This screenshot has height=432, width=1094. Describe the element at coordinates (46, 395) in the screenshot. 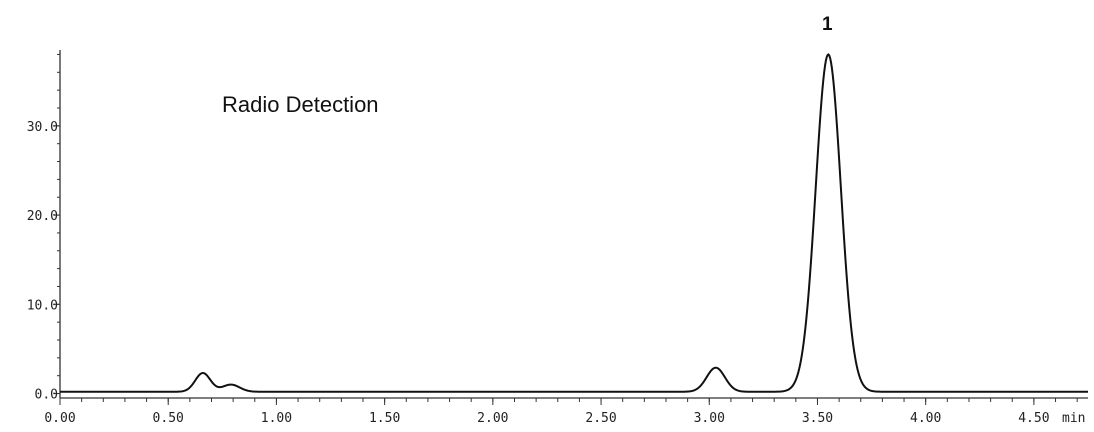

I see `y-tick-label: 0.0` at that location.